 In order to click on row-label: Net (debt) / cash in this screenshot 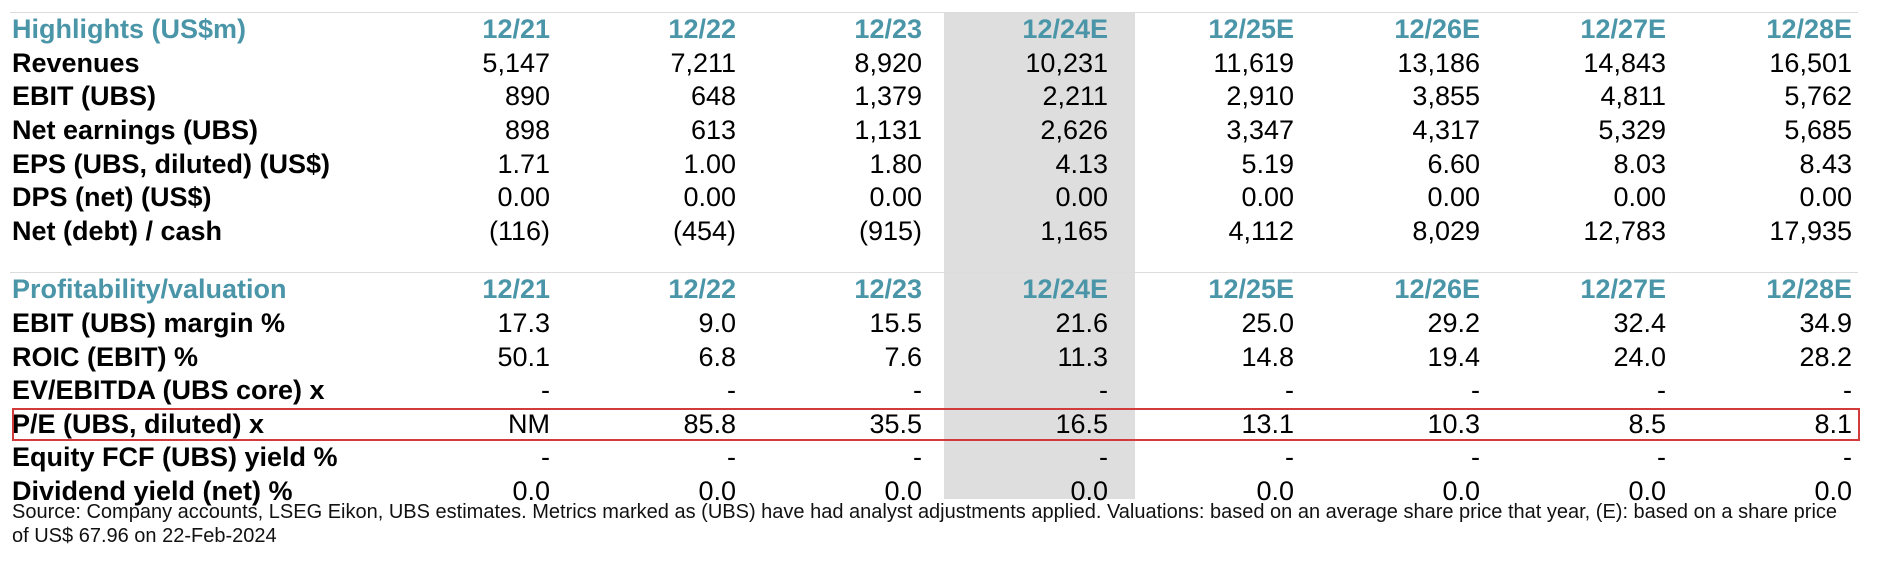, I will do `click(117, 230)`.